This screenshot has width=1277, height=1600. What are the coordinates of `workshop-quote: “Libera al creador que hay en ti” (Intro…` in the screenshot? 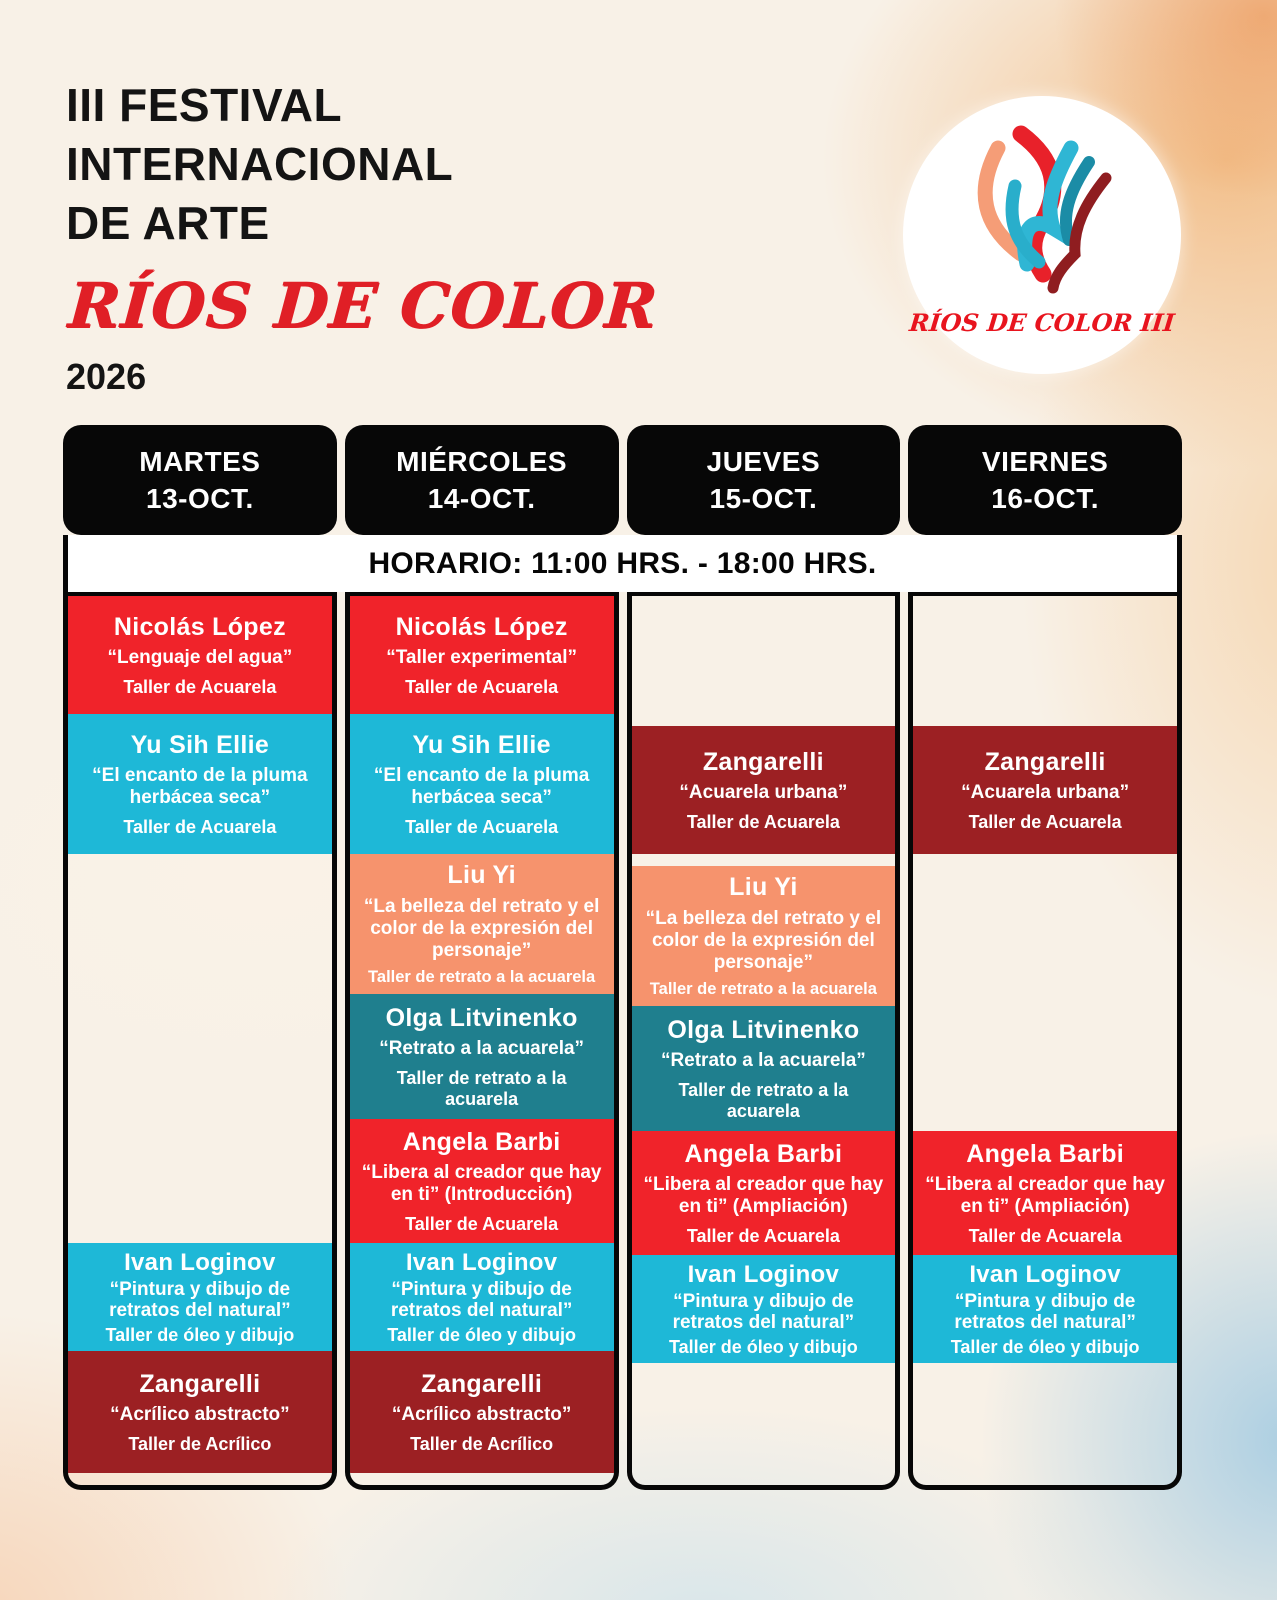 It's located at (481, 1183).